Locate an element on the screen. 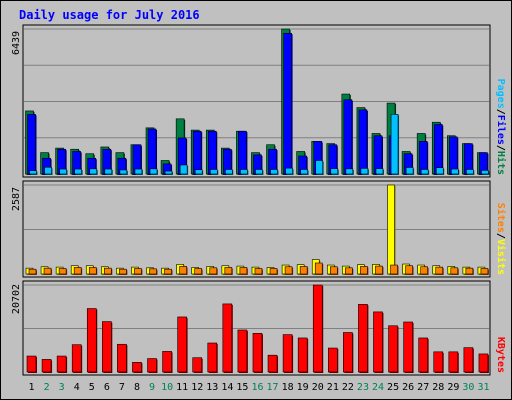 The image size is (512, 400). legend-kbytes: KBytes is located at coordinates (500, 355).